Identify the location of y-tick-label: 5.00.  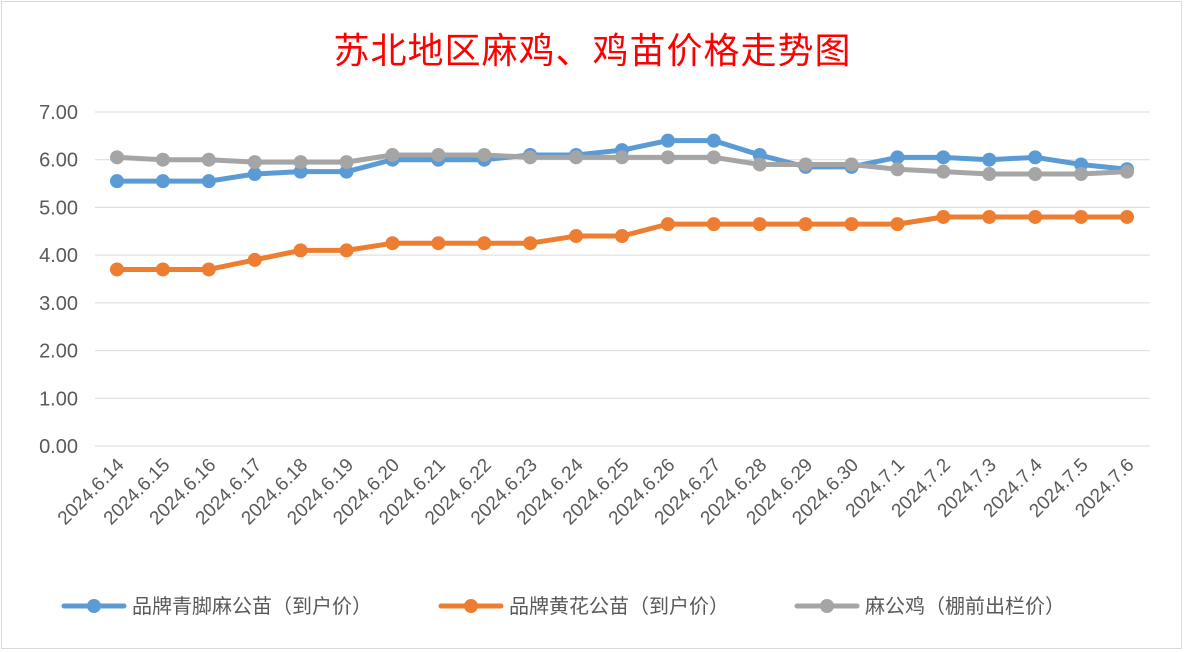
(58, 208).